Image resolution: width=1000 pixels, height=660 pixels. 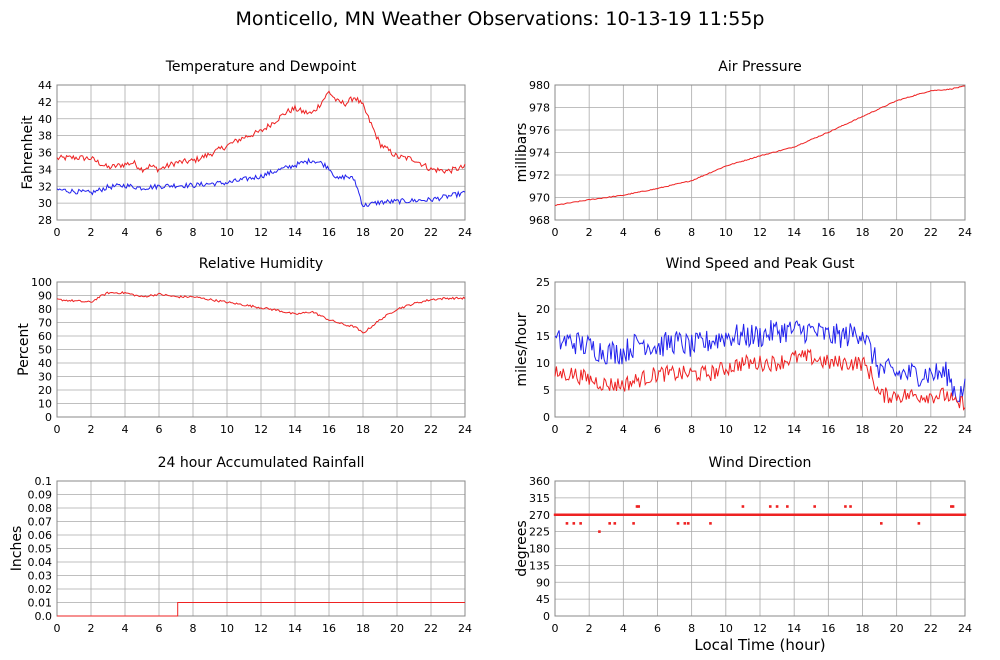 What do you see at coordinates (28, 152) in the screenshot?
I see `y-axis-label: Fahrenheit` at bounding box center [28, 152].